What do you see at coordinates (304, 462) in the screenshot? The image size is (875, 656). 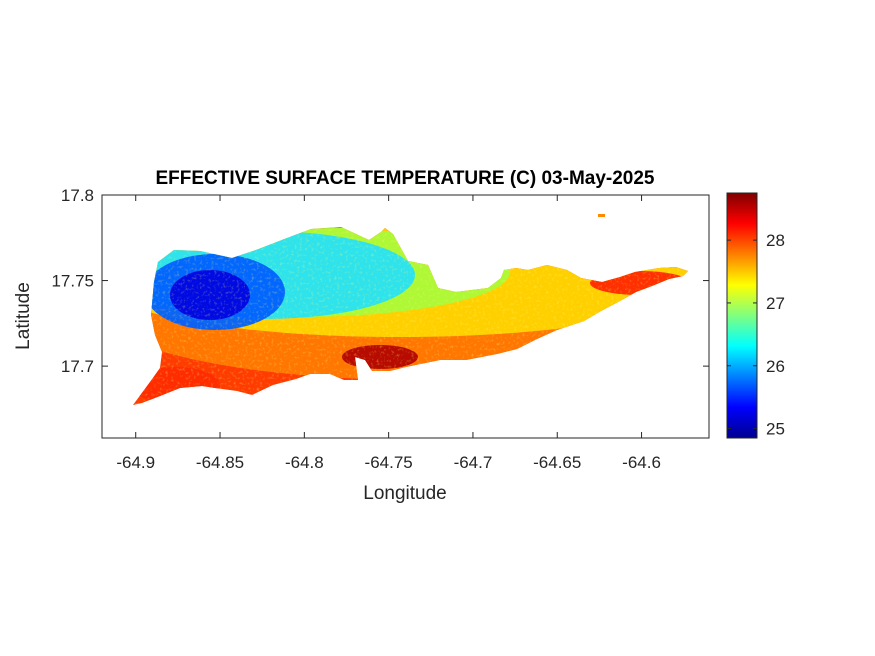 I see `x-tick-label: -64.8` at bounding box center [304, 462].